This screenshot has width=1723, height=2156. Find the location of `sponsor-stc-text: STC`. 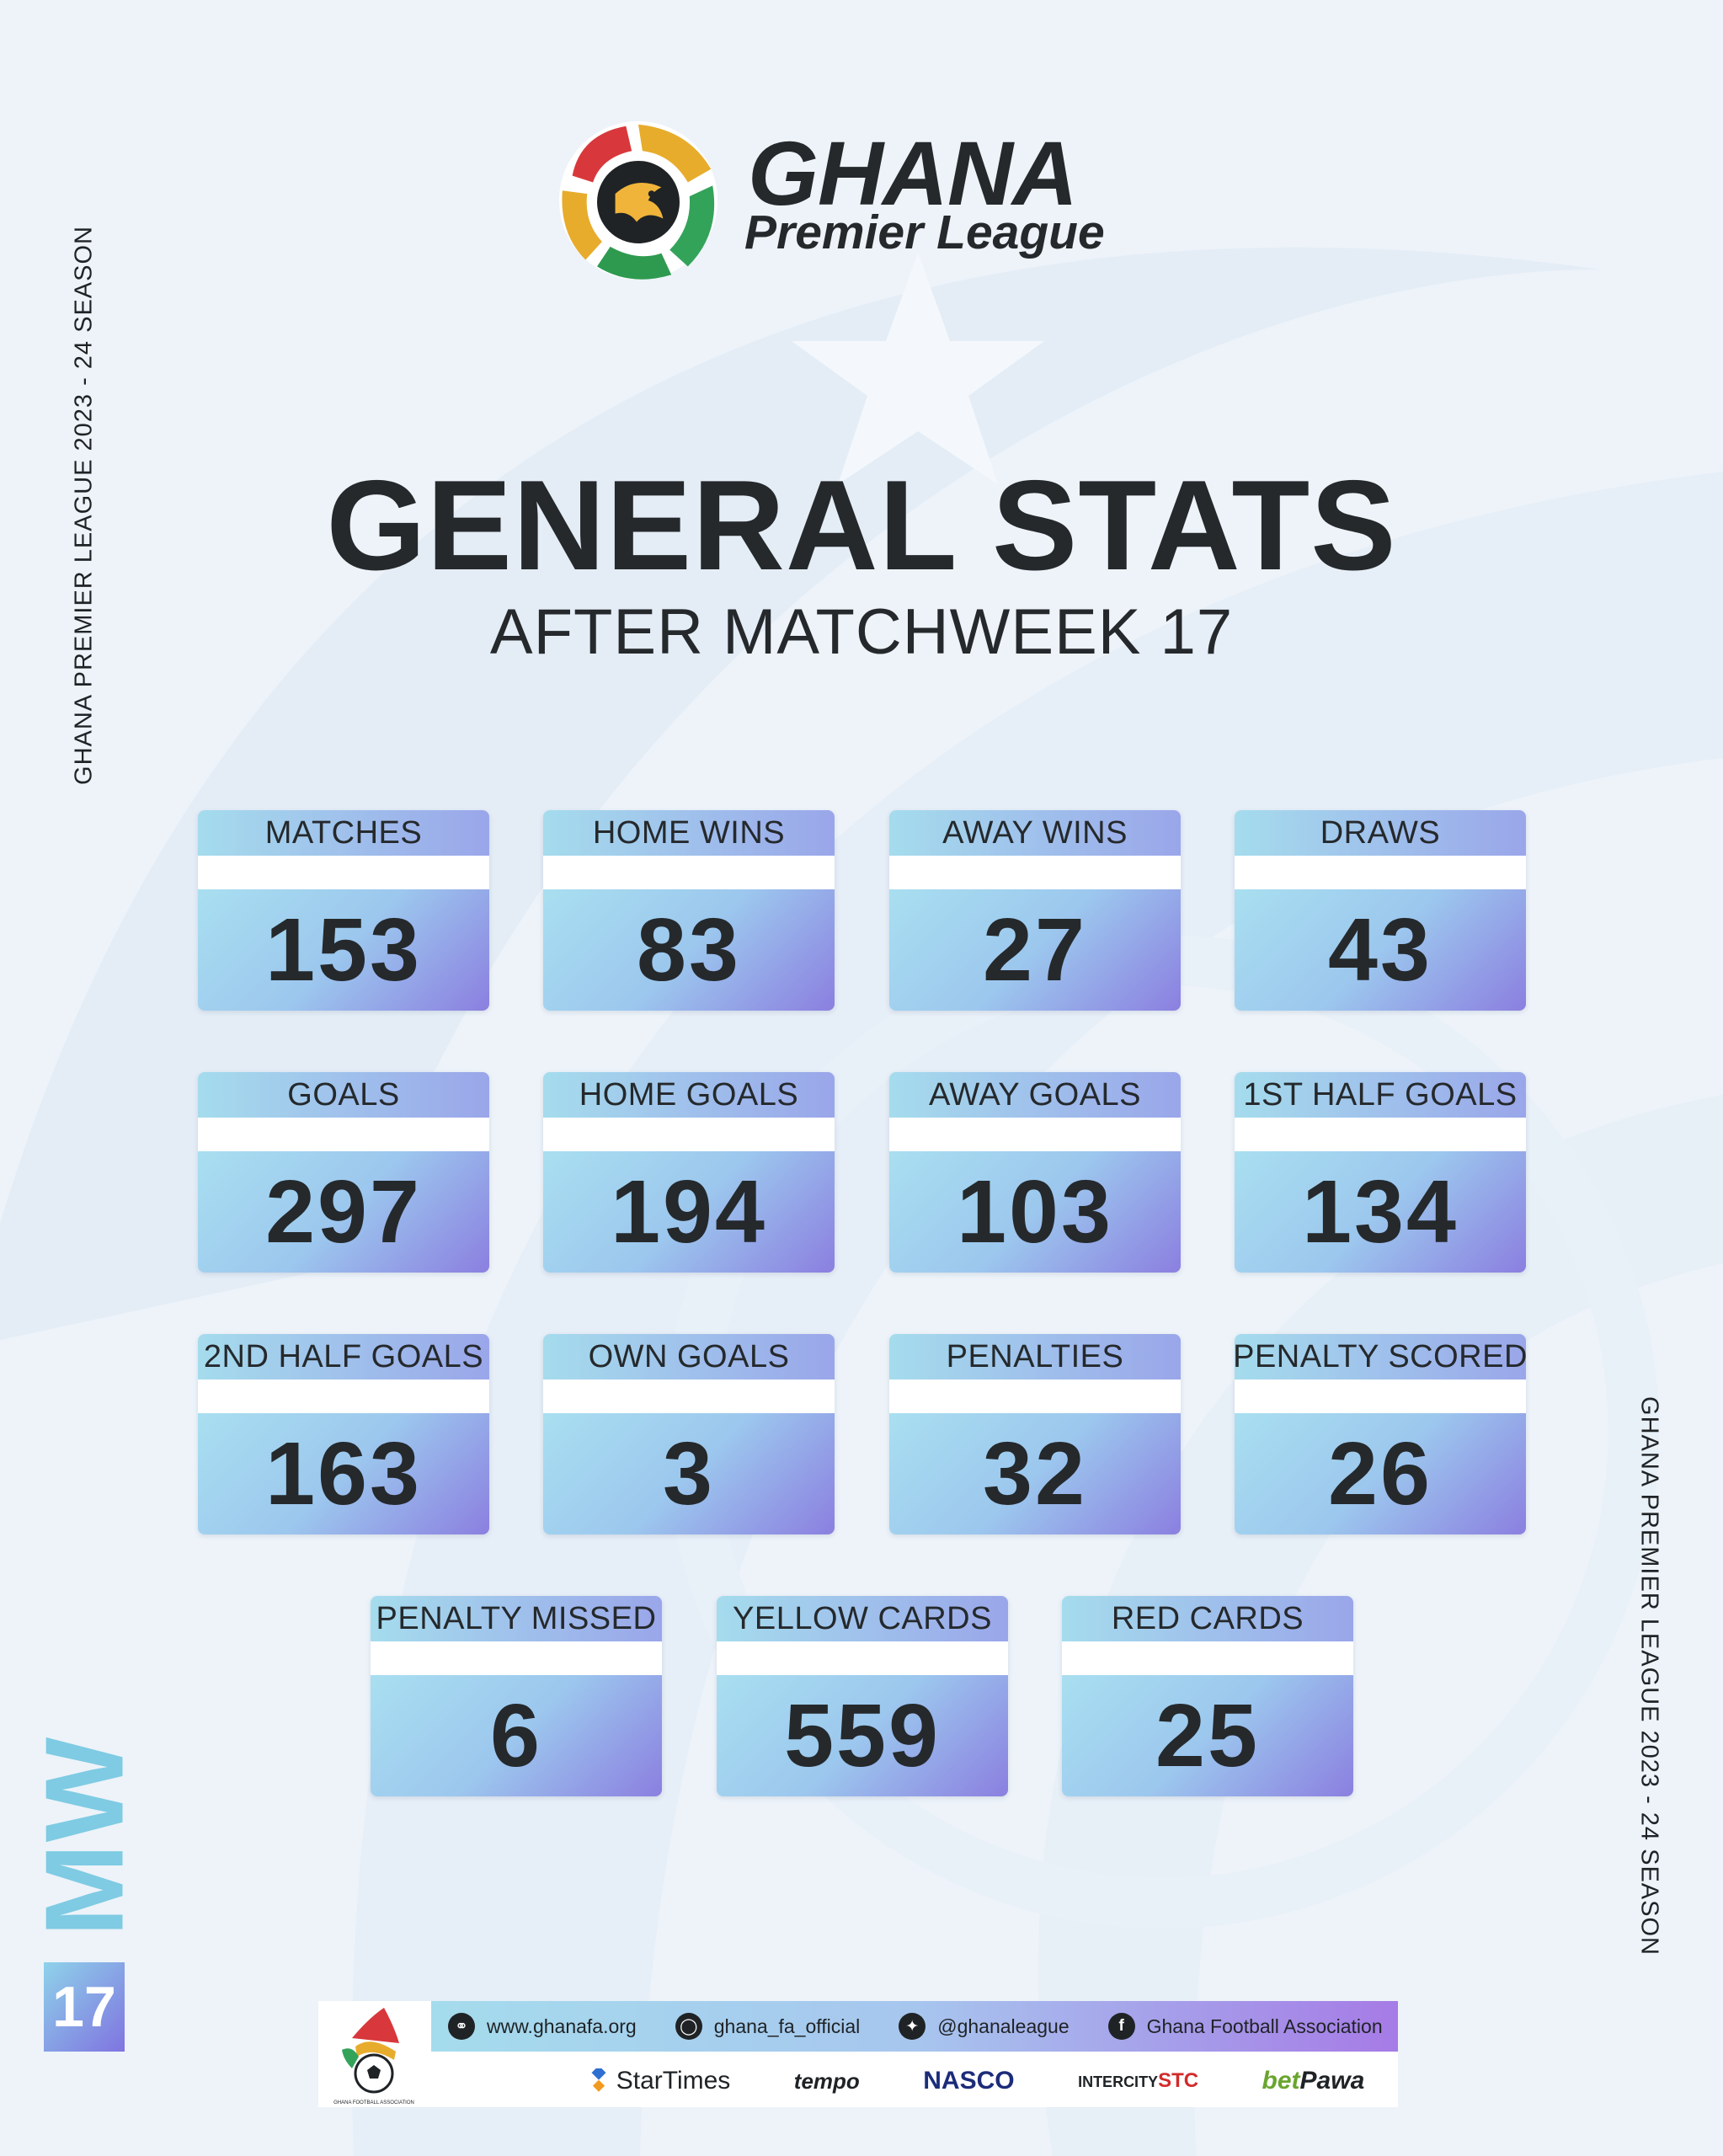

sponsor-stc-text: STC is located at coordinates (1178, 2080).